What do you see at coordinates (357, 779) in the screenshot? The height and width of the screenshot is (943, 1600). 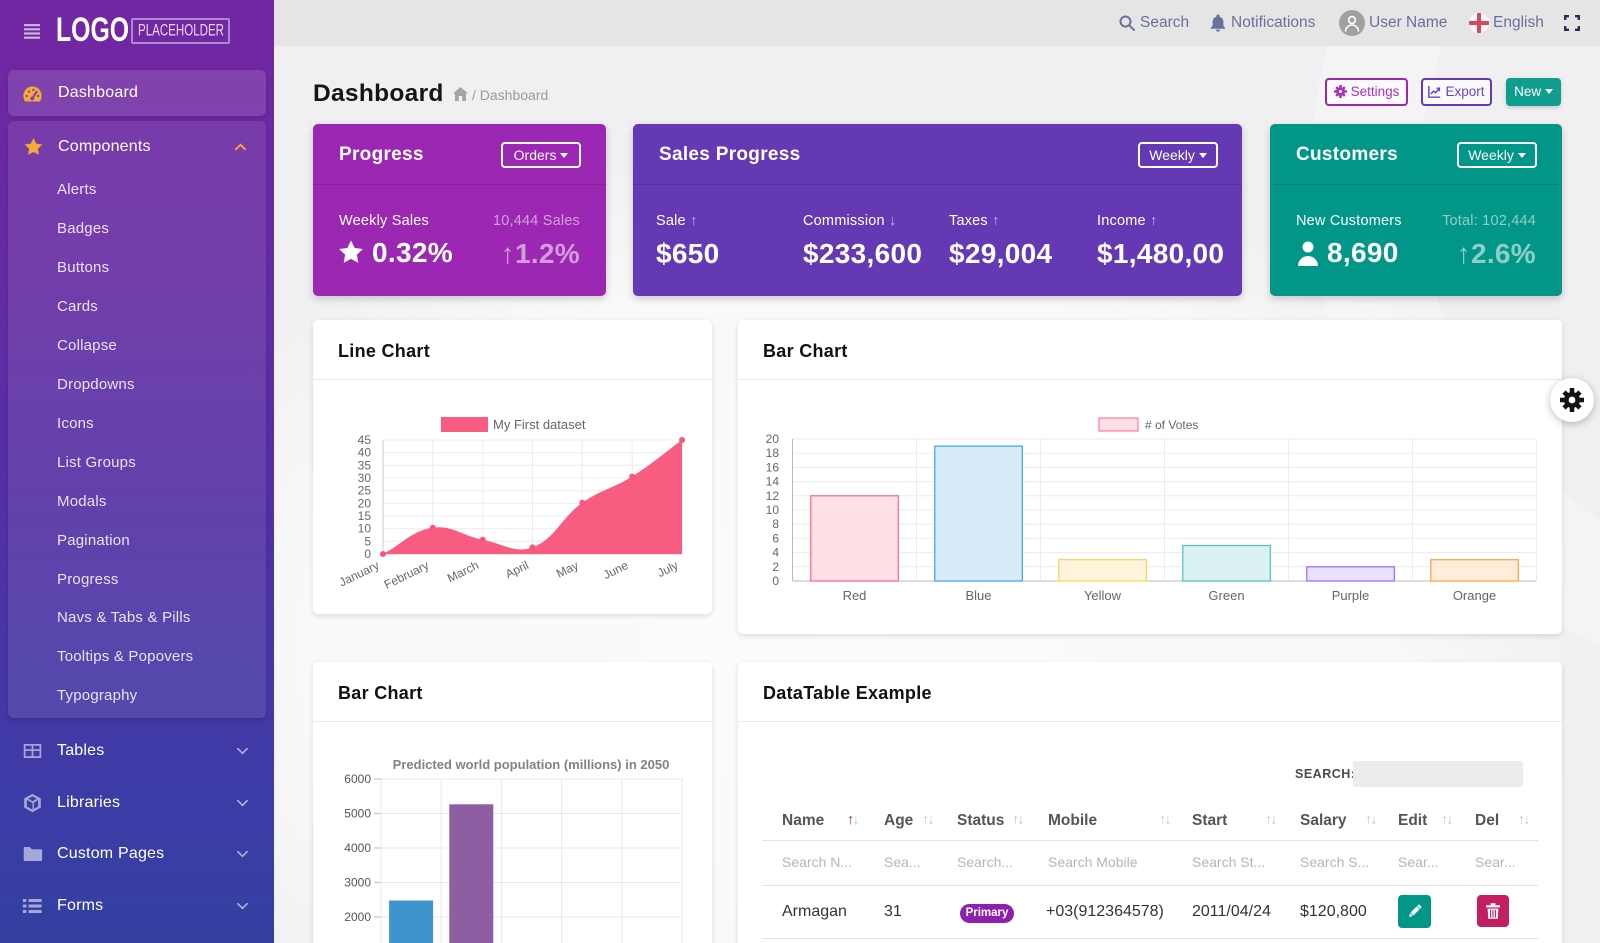 I see `svg-text: 6000` at bounding box center [357, 779].